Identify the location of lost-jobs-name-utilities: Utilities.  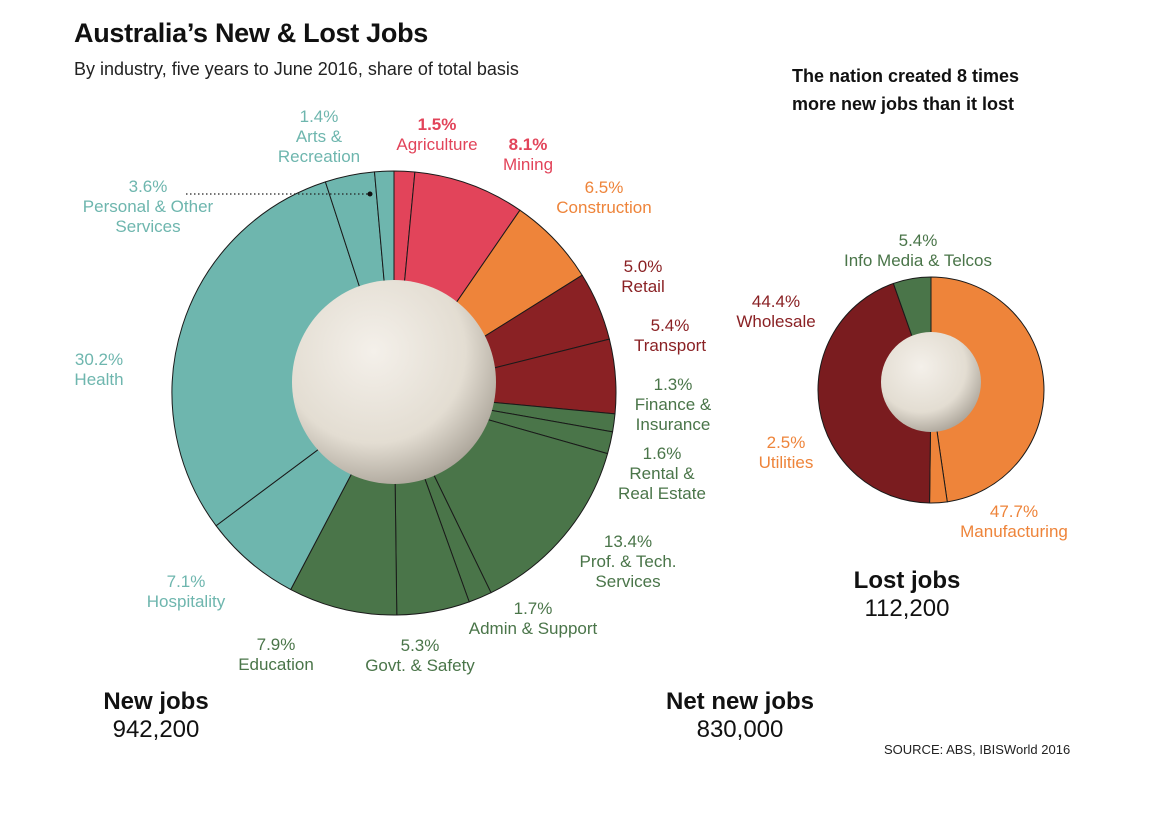
(786, 462).